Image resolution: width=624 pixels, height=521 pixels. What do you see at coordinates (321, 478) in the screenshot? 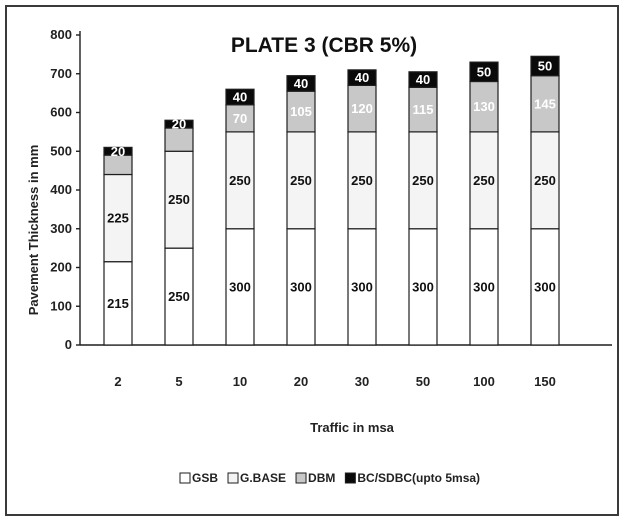
I see `legend-entry: DBM` at bounding box center [321, 478].